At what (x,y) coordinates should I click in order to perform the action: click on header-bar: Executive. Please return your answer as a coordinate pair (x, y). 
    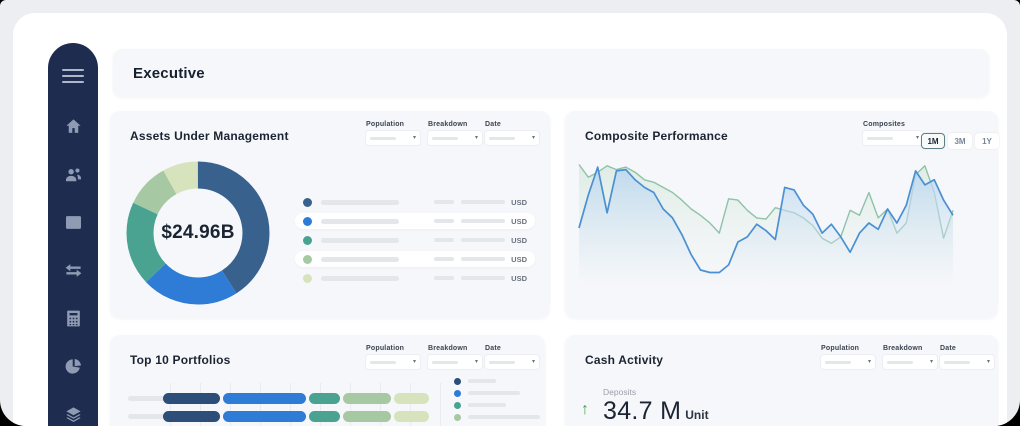
    Looking at the image, I should click on (551, 73).